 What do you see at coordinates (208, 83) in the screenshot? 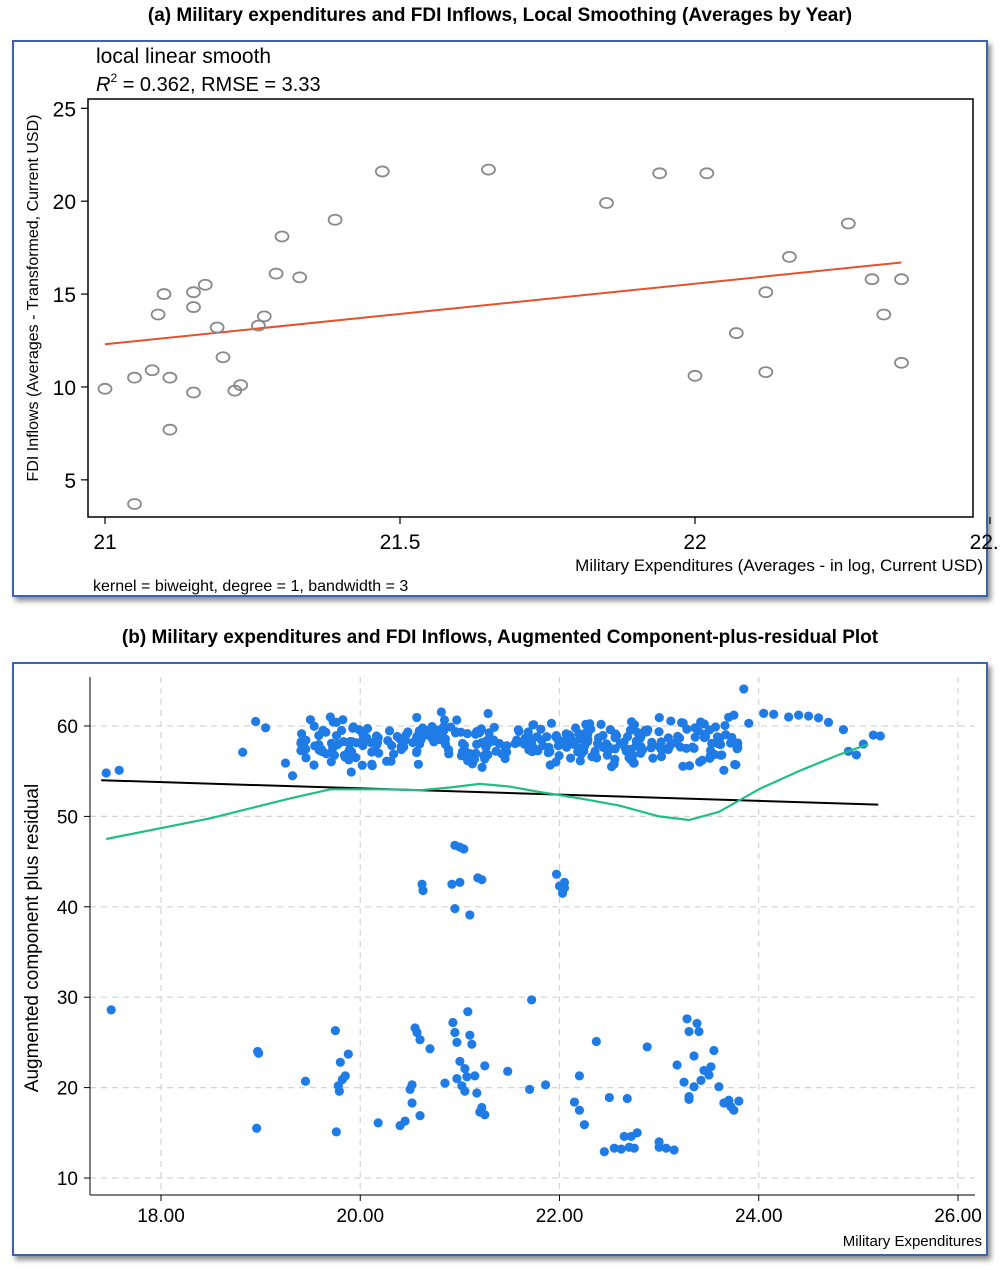
I see `panel-a-stats: R2 = 0.362, RMSE = 3.33` at bounding box center [208, 83].